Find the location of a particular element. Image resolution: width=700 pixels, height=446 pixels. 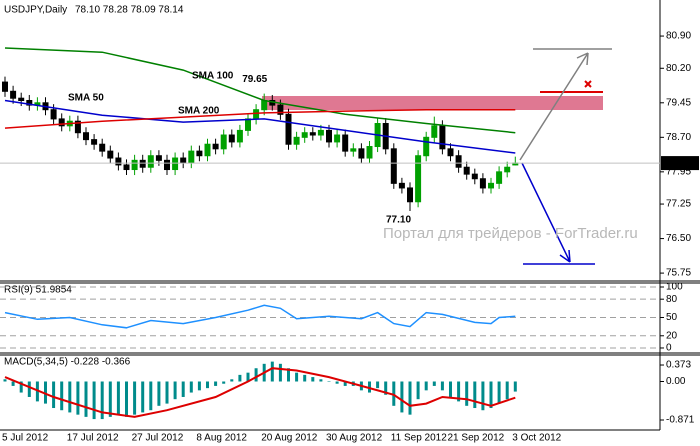

down-arrow is located at coordinates (546, 212).